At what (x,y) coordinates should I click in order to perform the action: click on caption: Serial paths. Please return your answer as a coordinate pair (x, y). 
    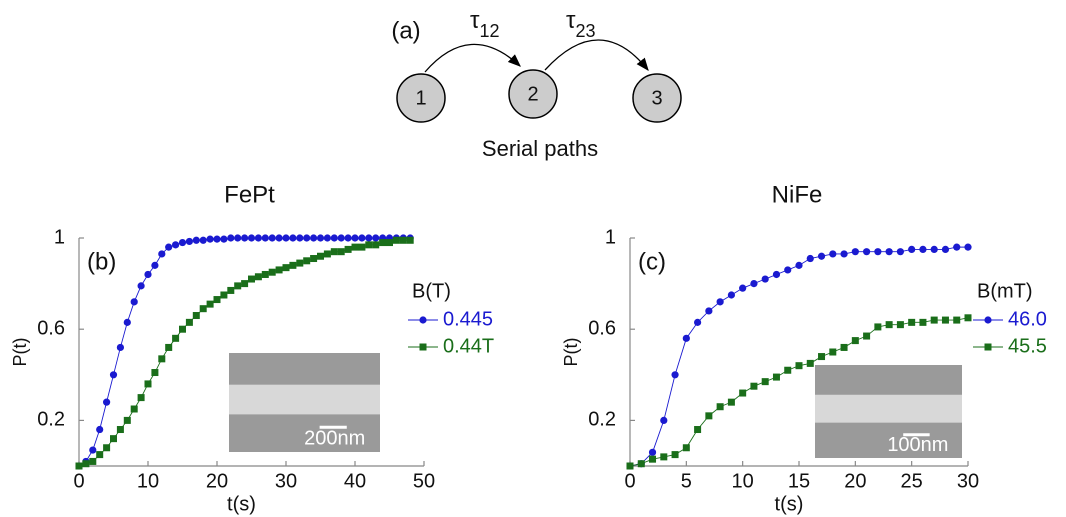
    Looking at the image, I should click on (540, 148).